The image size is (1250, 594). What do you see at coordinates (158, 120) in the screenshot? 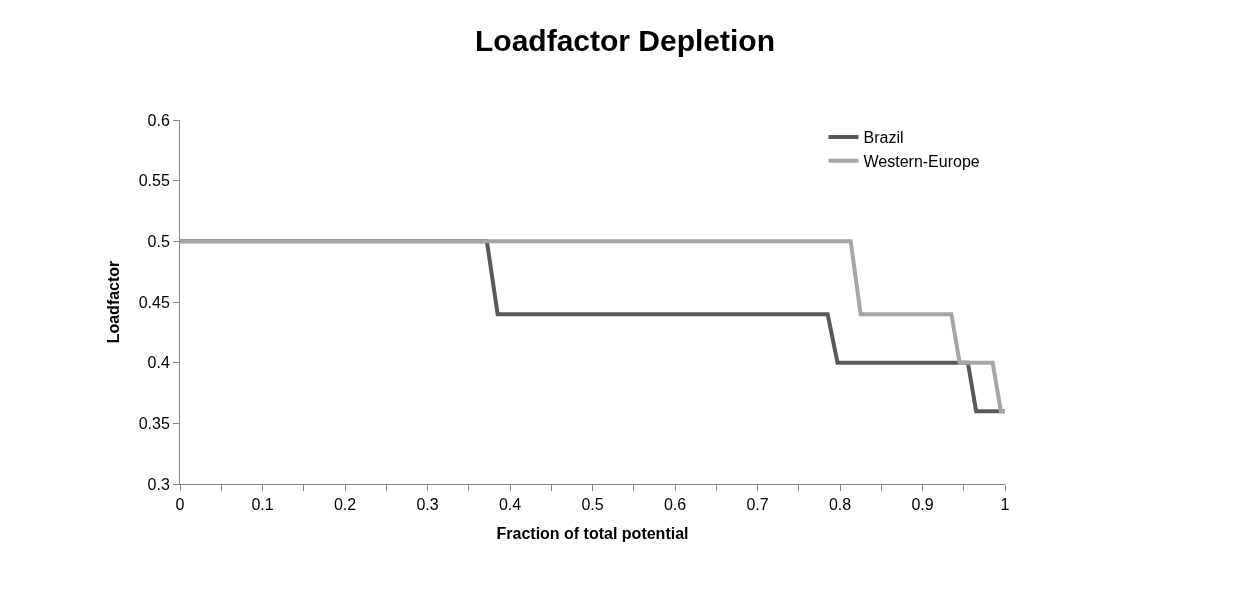
I see `y-tick-label: 0.6` at bounding box center [158, 120].